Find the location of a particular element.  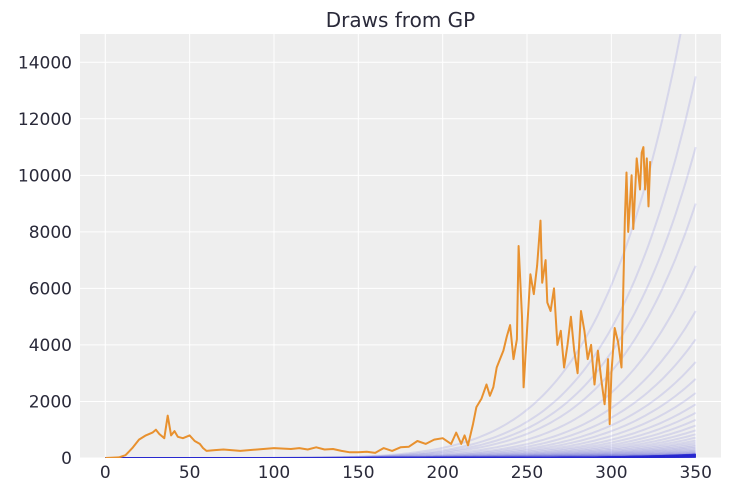

x-tick-label: 50 is located at coordinates (190, 473).